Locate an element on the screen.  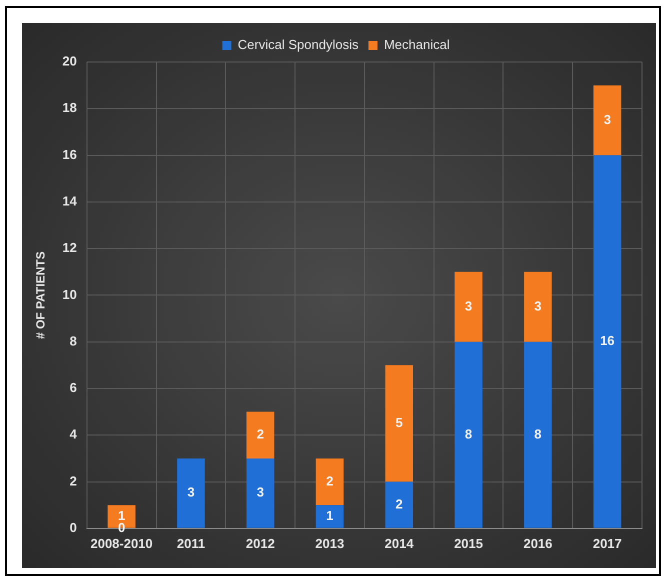
legend-label: Mechanical is located at coordinates (417, 44).